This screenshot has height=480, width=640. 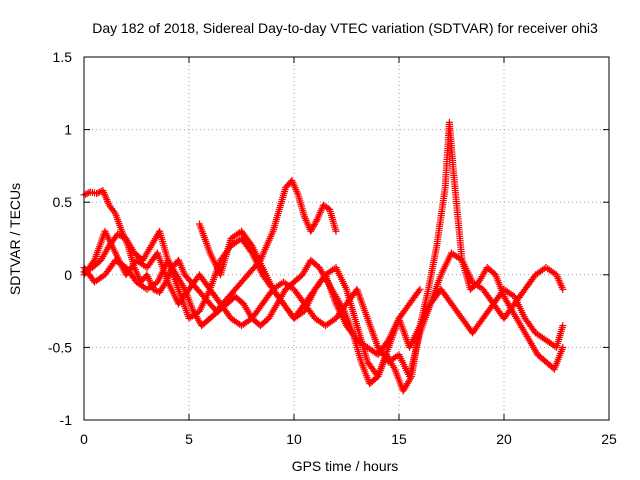 What do you see at coordinates (60, 238) in the screenshot?
I see `y-tick-labels: -1 -0.5 0 0.5 1 1.5` at bounding box center [60, 238].